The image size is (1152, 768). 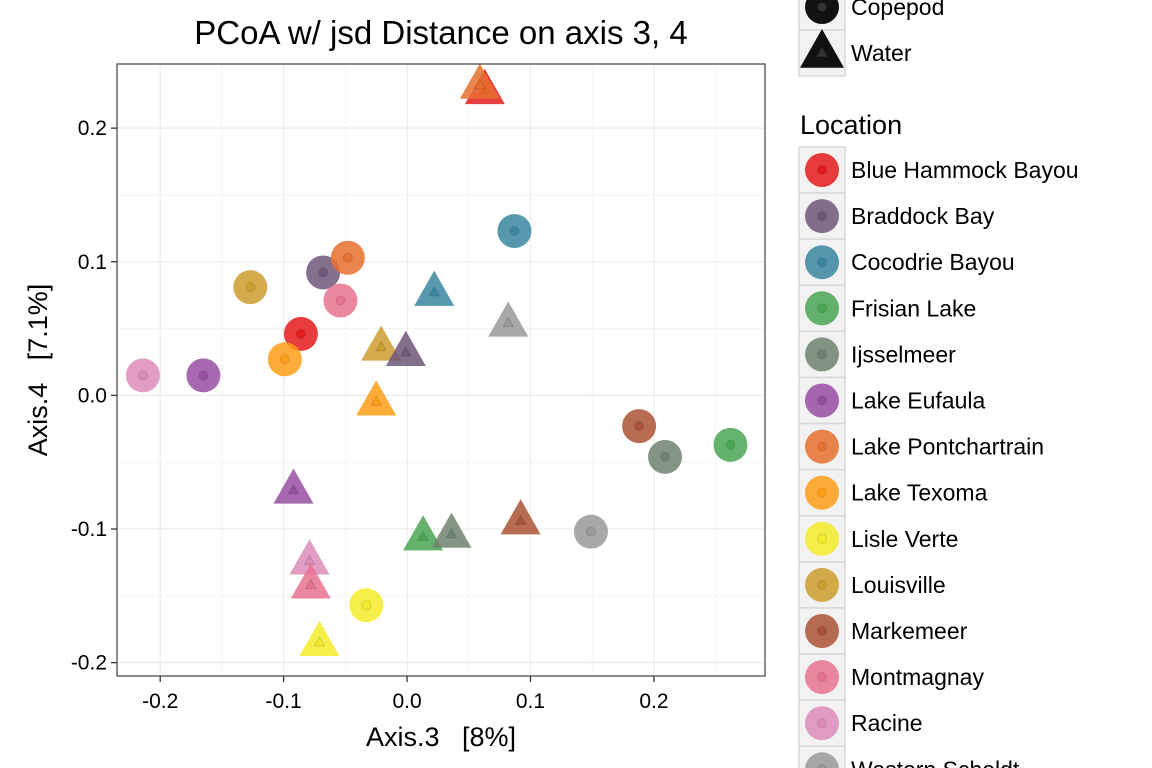 What do you see at coordinates (38, 370) in the screenshot?
I see `y-axis-label: Axis.4 [7.1%]` at bounding box center [38, 370].